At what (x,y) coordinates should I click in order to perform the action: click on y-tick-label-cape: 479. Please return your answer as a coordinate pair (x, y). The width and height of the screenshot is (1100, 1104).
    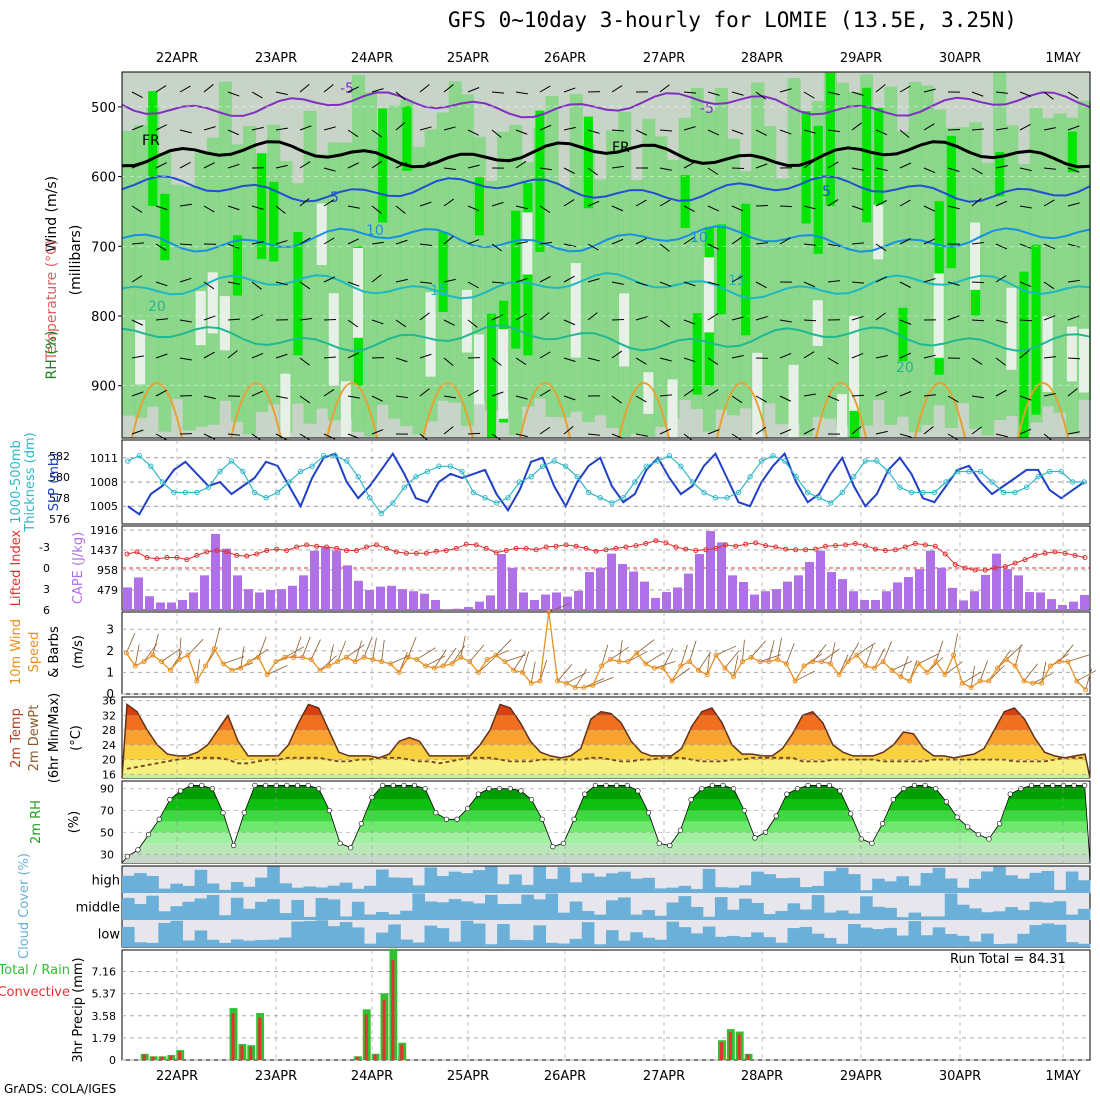
    Looking at the image, I should click on (107, 590).